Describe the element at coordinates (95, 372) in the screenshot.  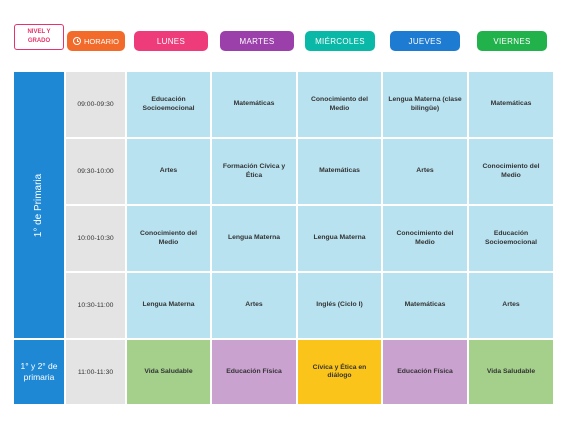
I see `time-slot: 11:00-11:30` at that location.